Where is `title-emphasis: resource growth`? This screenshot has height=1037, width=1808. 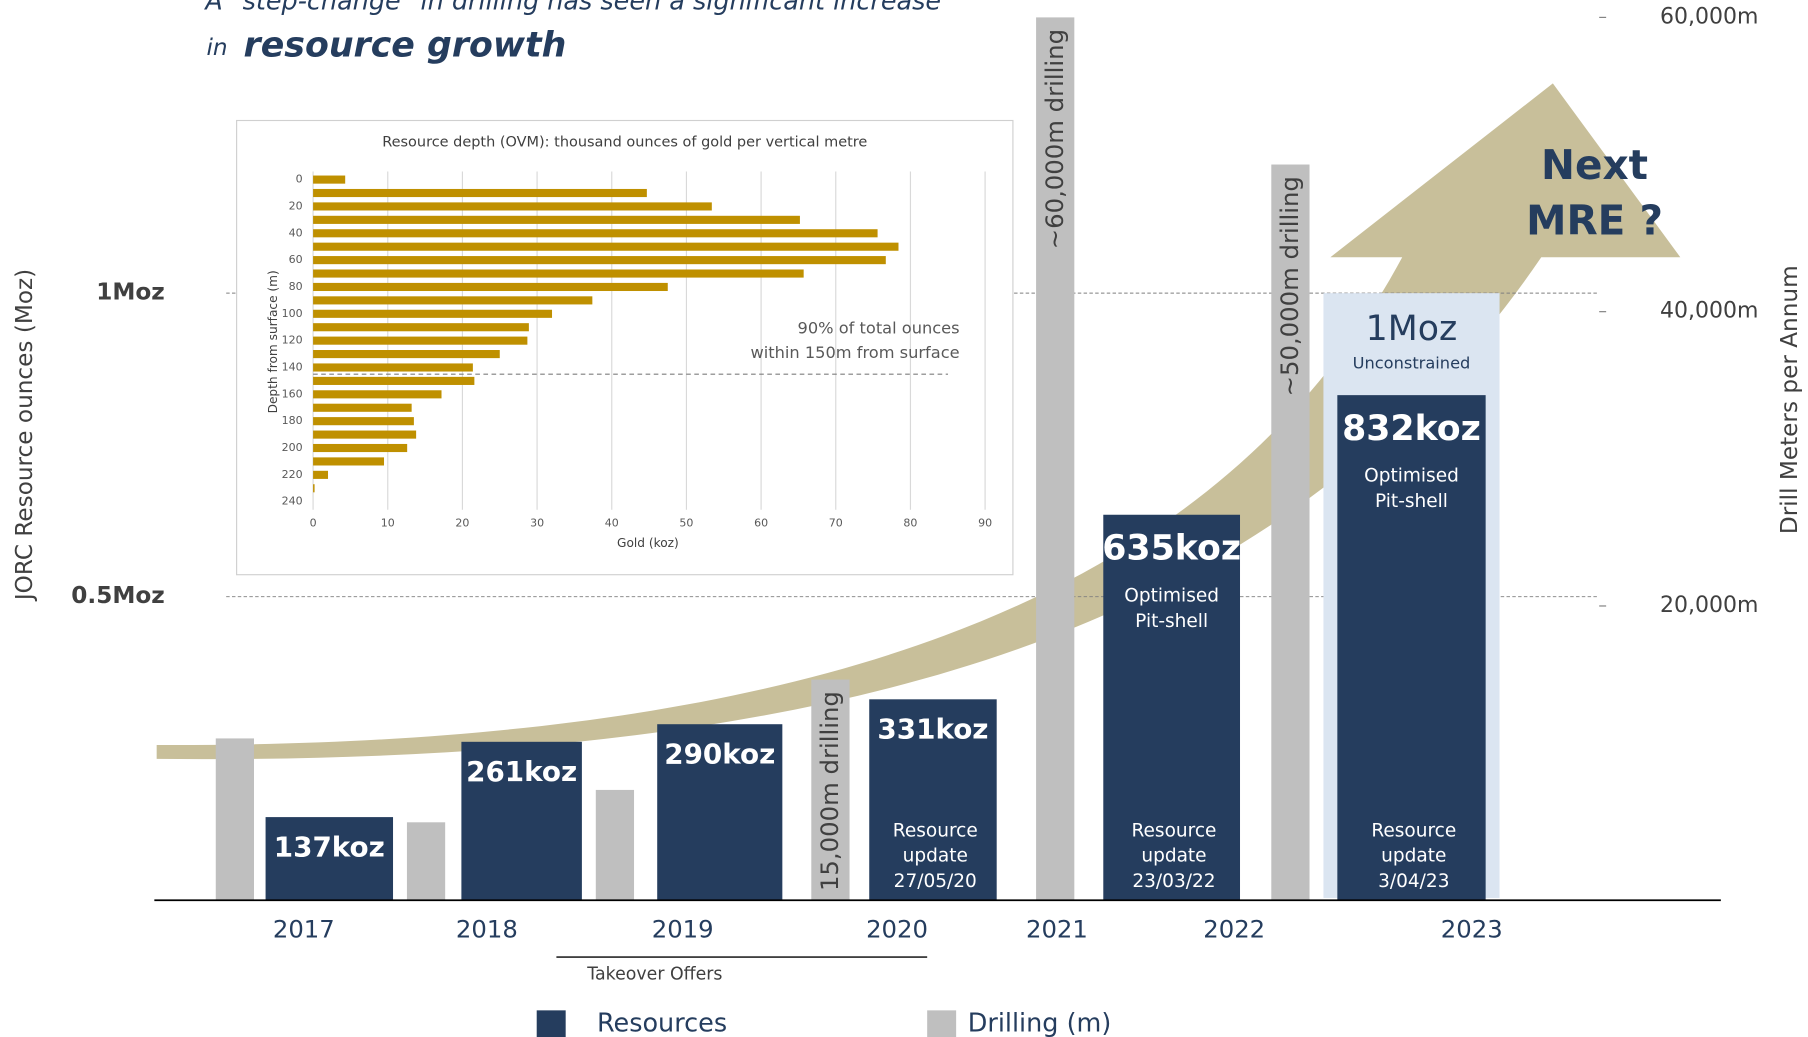 title-emphasis: resource growth is located at coordinates (405, 45).